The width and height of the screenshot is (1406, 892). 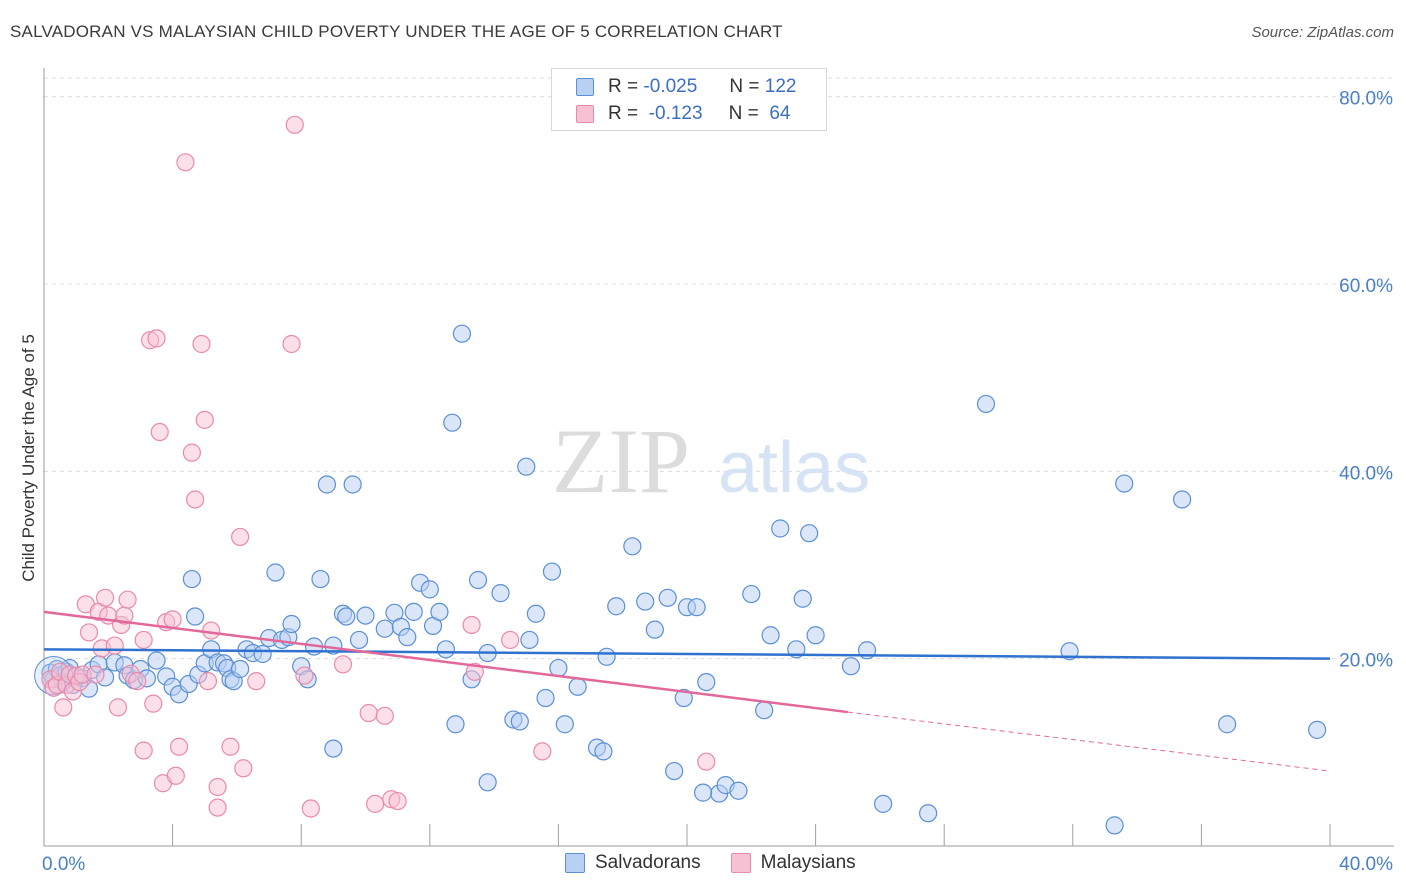 What do you see at coordinates (63, 864) in the screenshot?
I see `x-tick-label: 0.0%` at bounding box center [63, 864].